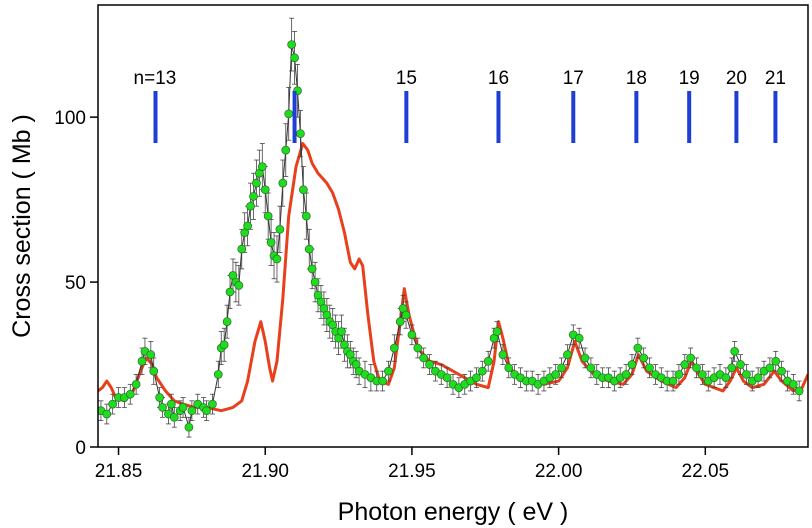  I want to click on x-tick-label: 22.05, so click(706, 471).